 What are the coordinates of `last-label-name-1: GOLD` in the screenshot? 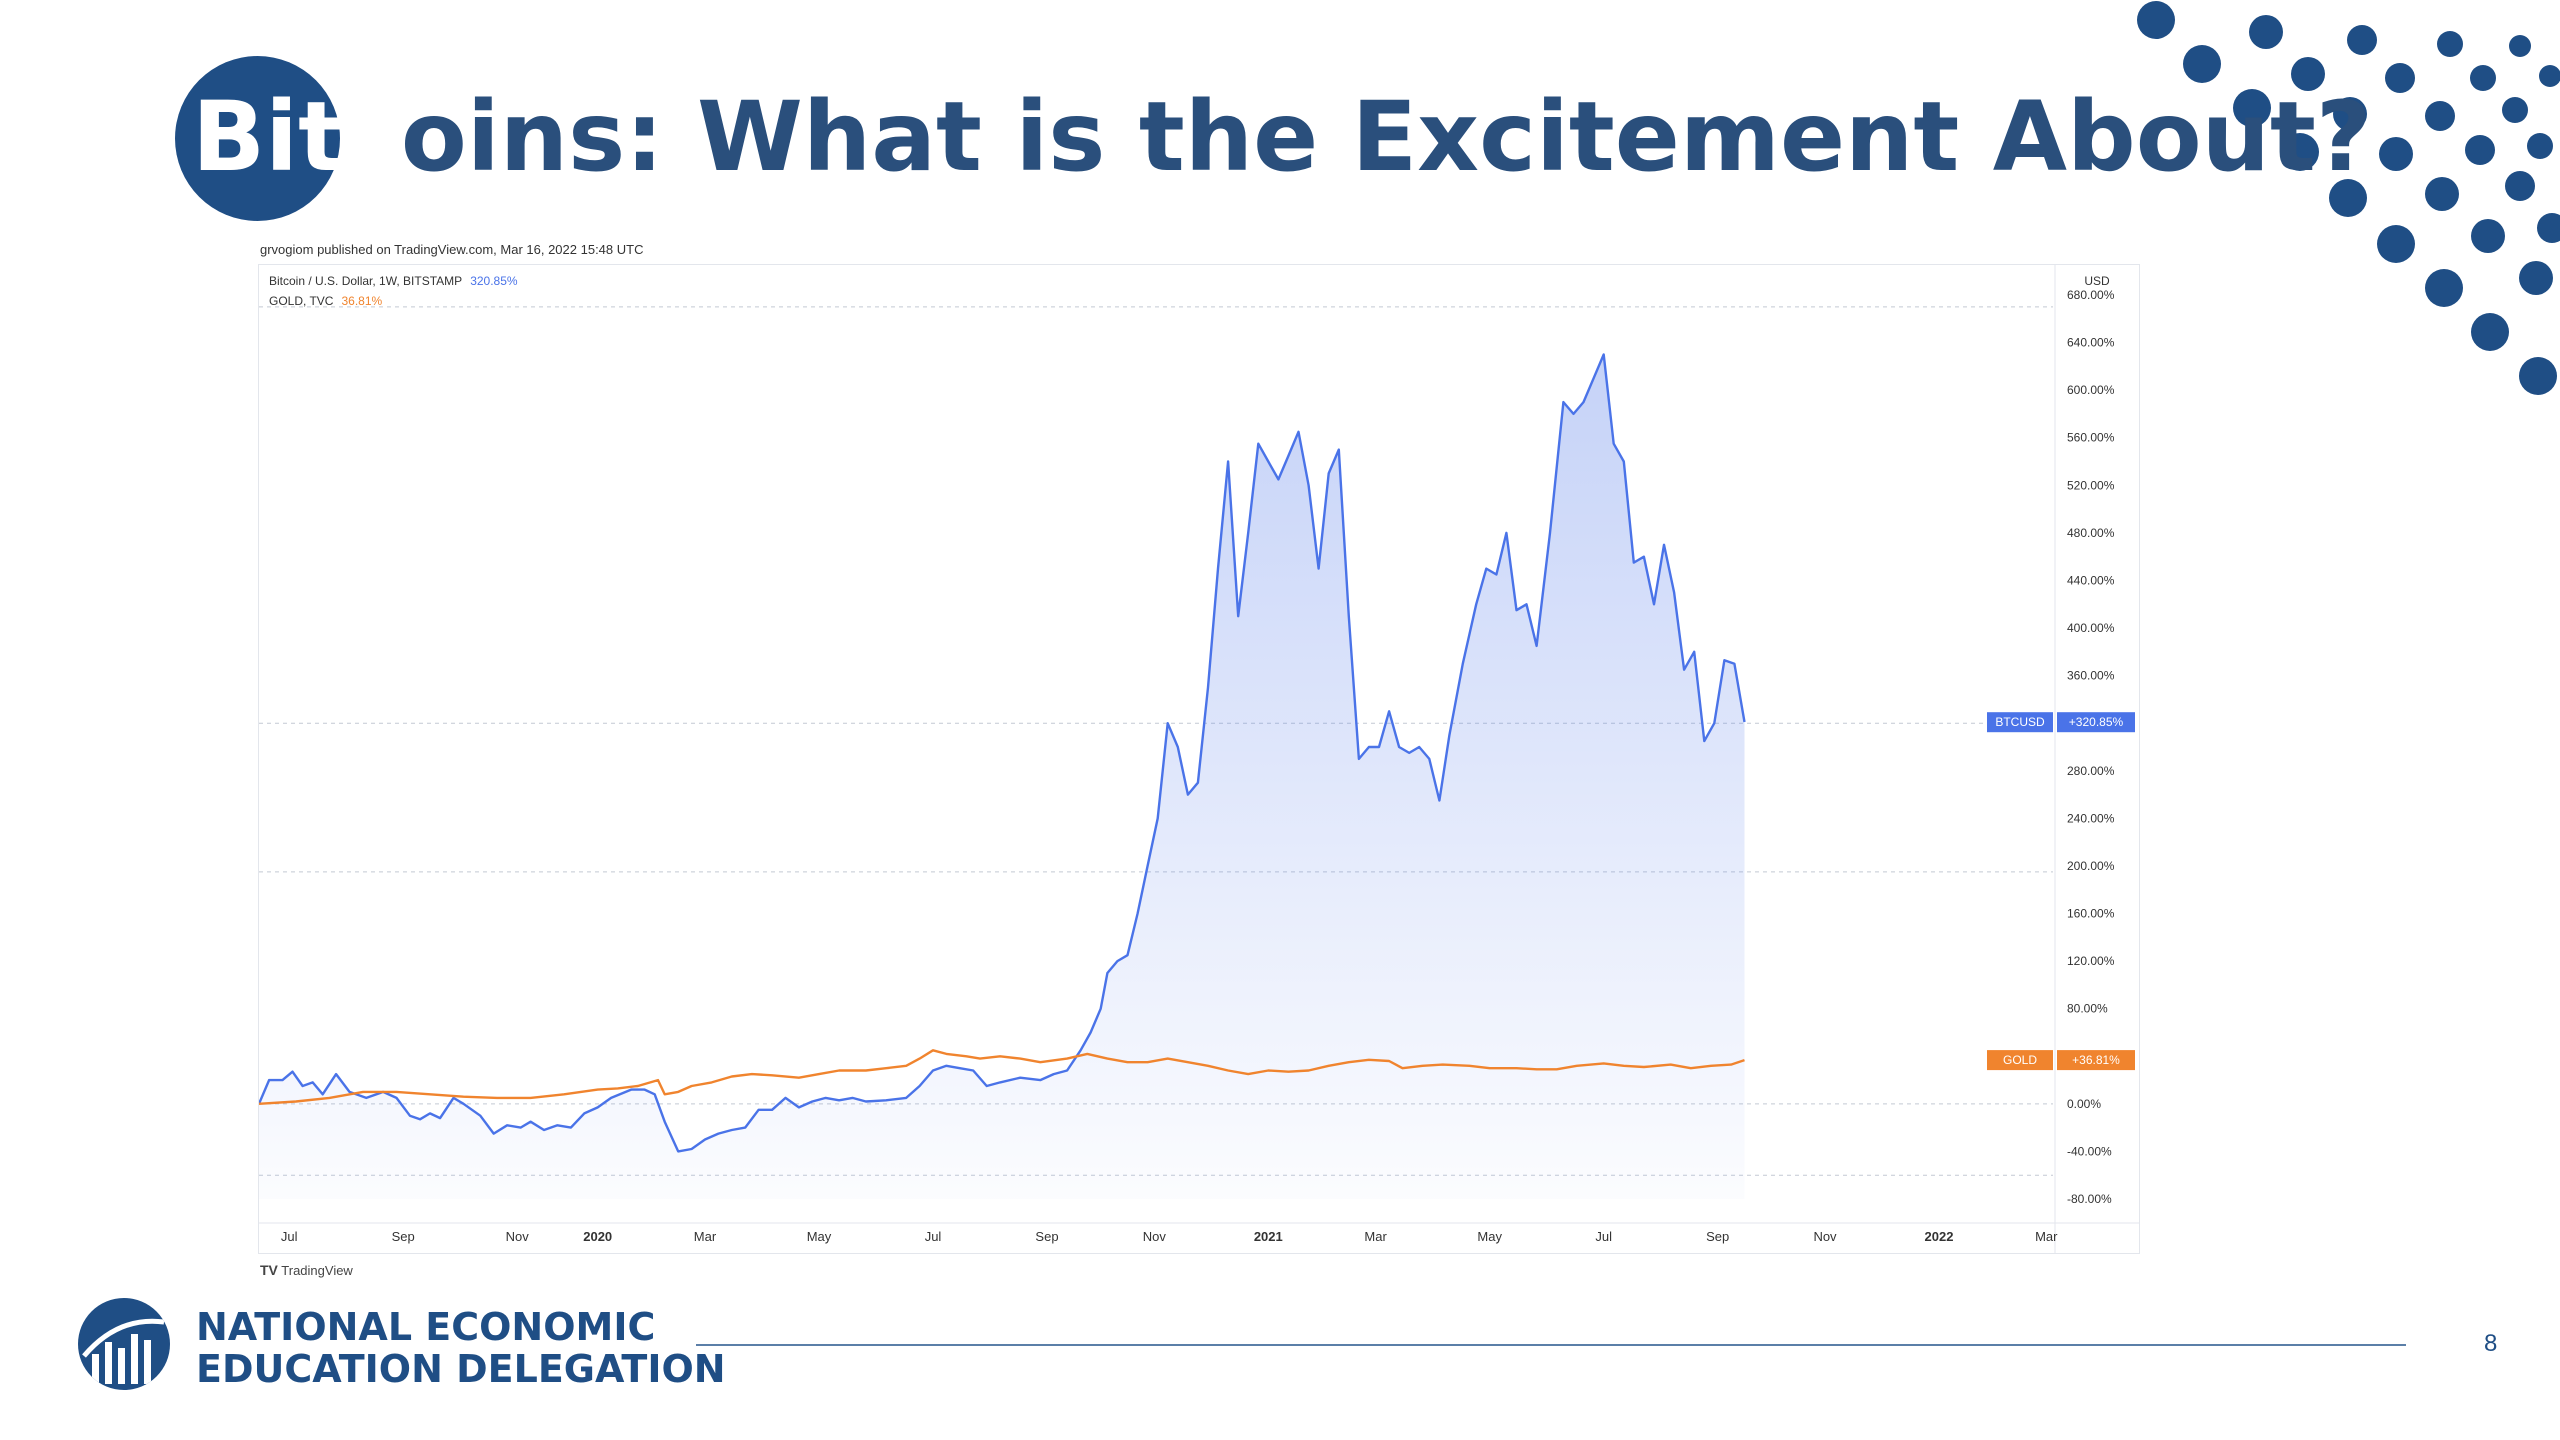 It's located at (2020, 1060).